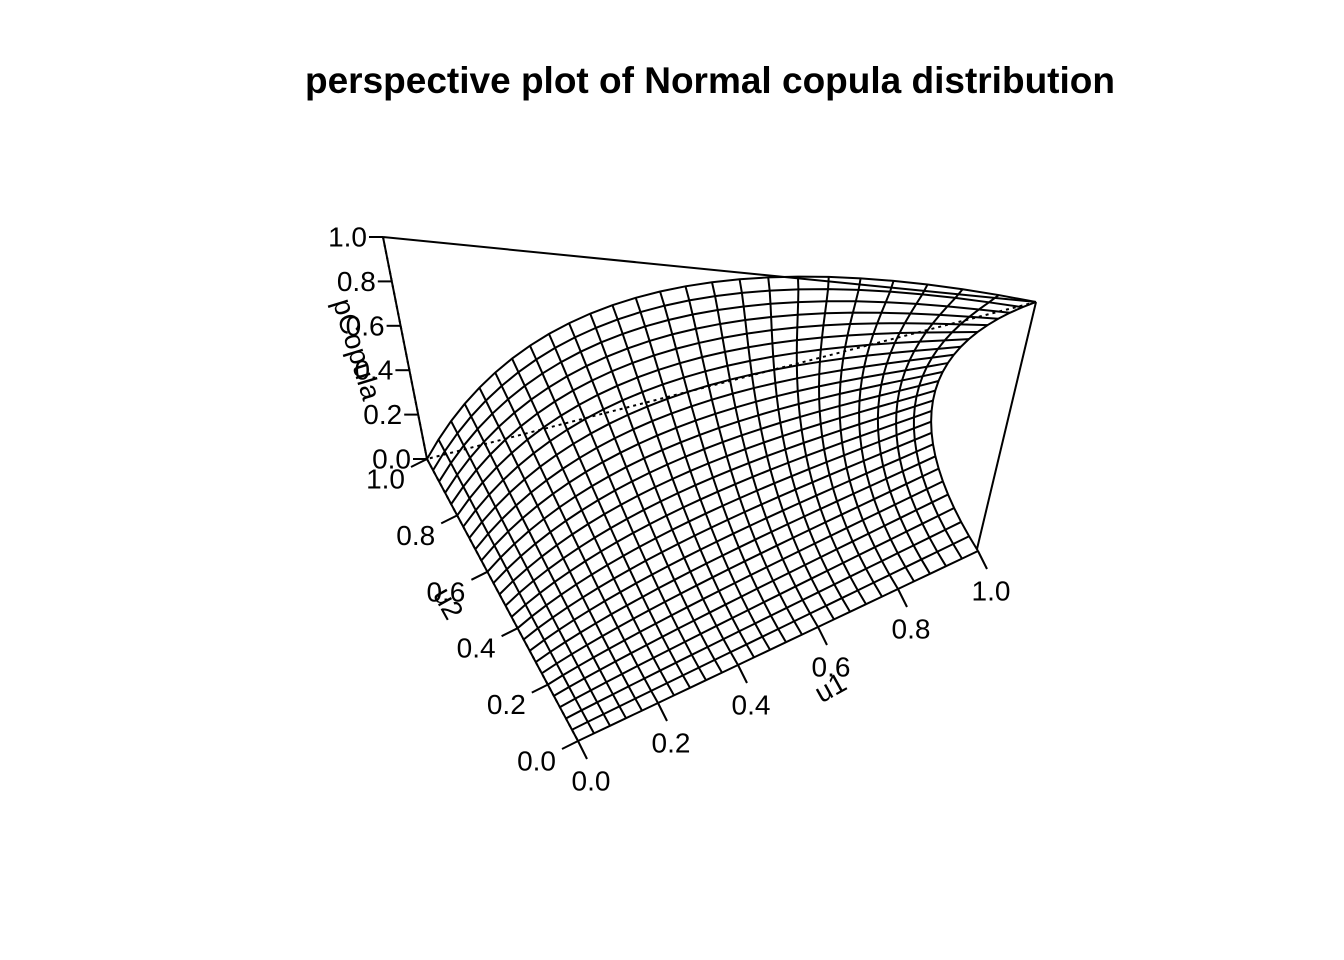 The height and width of the screenshot is (960, 1344). I want to click on x-tick-label: 0.4, so click(751, 705).